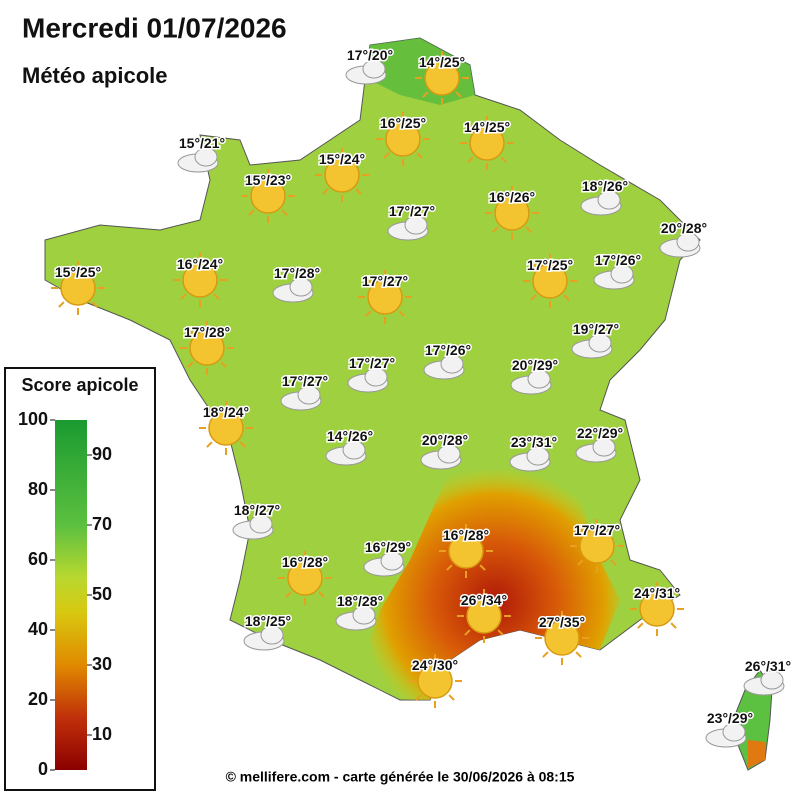  Describe the element at coordinates (154, 27) in the screenshot. I see `title: Mercredi 01/07/2026` at that location.